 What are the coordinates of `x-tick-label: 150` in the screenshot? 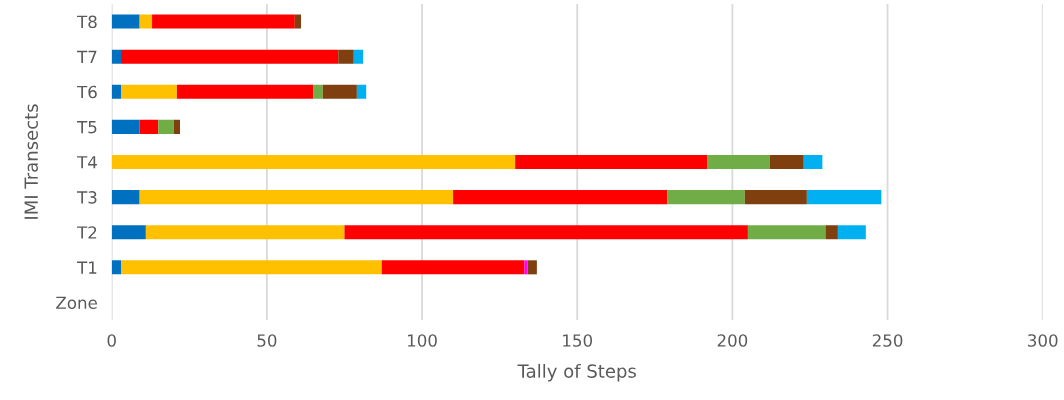 It's located at (578, 340).